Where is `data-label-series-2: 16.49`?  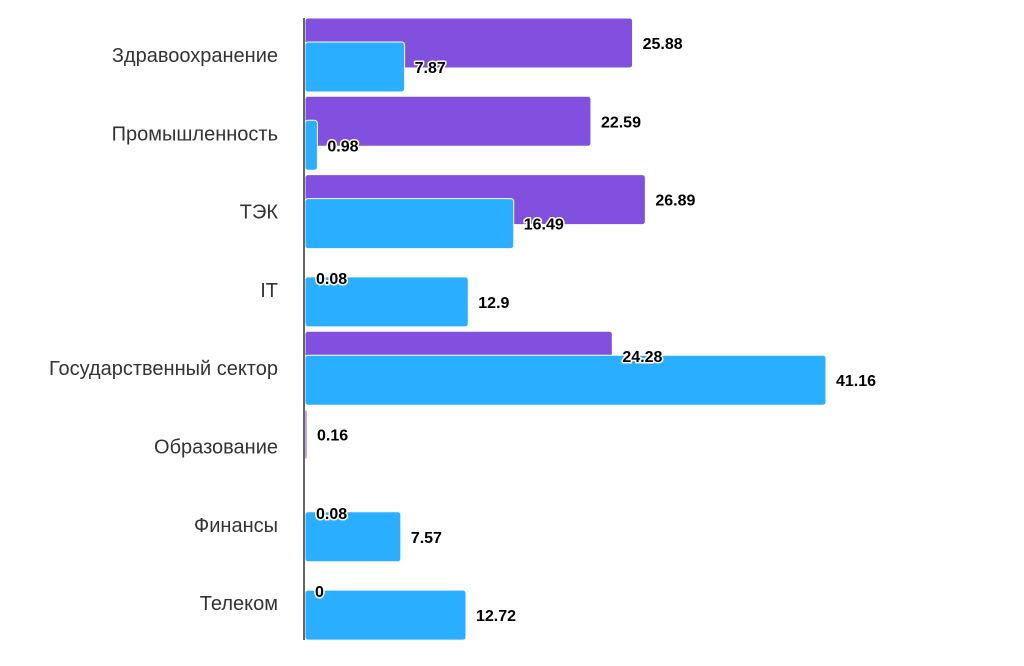
data-label-series-2: 16.49 is located at coordinates (544, 225).